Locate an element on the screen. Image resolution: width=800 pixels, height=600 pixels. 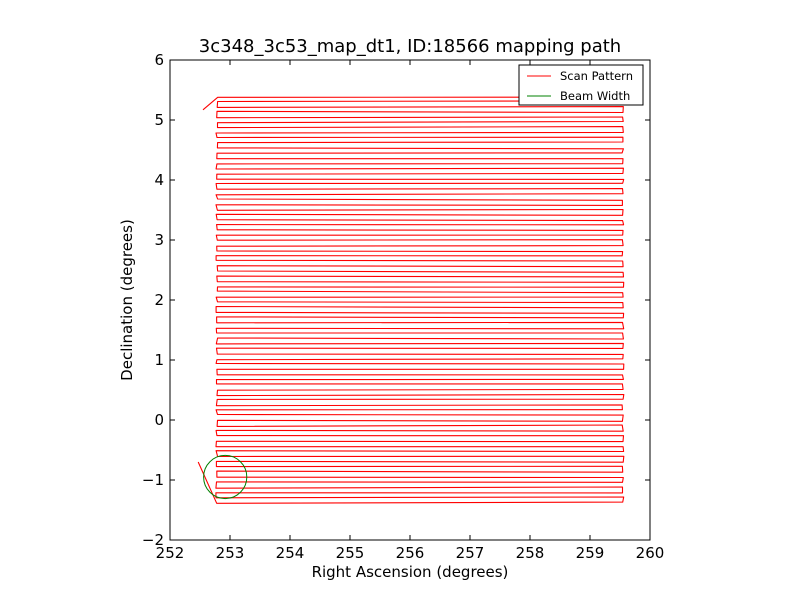
x-tick-label: 257 is located at coordinates (470, 553).